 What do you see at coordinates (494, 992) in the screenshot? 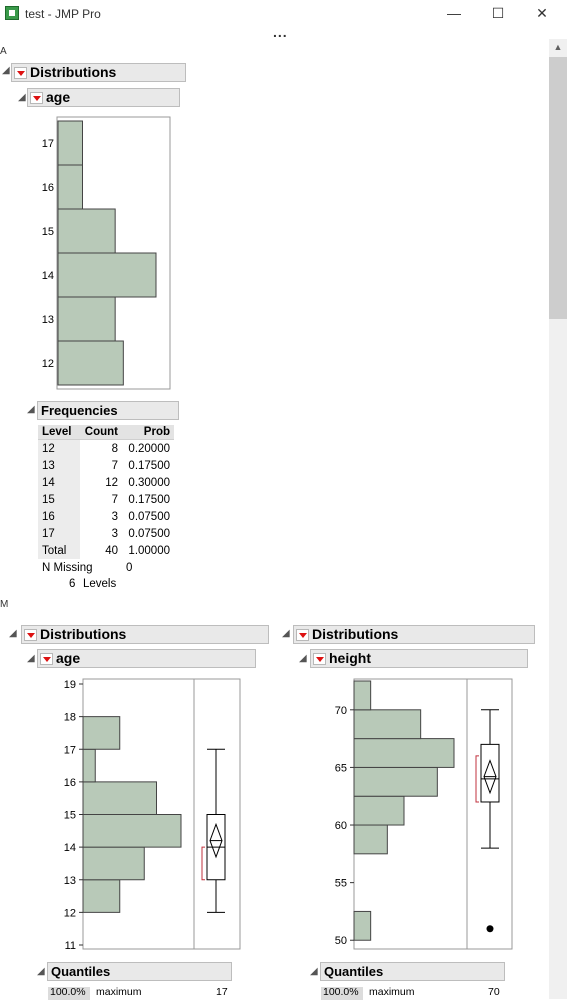
I see `quantile-value-2: 70` at bounding box center [494, 992].